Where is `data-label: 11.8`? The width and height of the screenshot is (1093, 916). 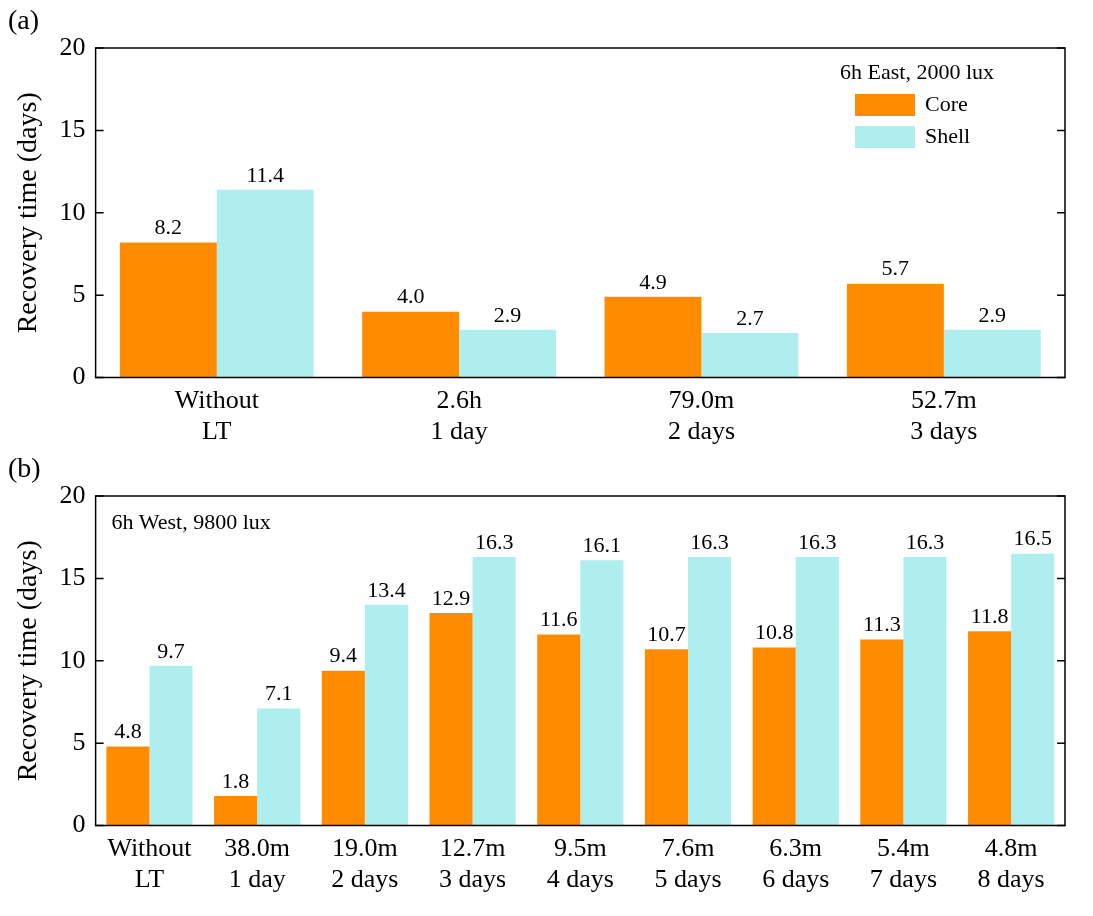 data-label: 11.8 is located at coordinates (989, 615).